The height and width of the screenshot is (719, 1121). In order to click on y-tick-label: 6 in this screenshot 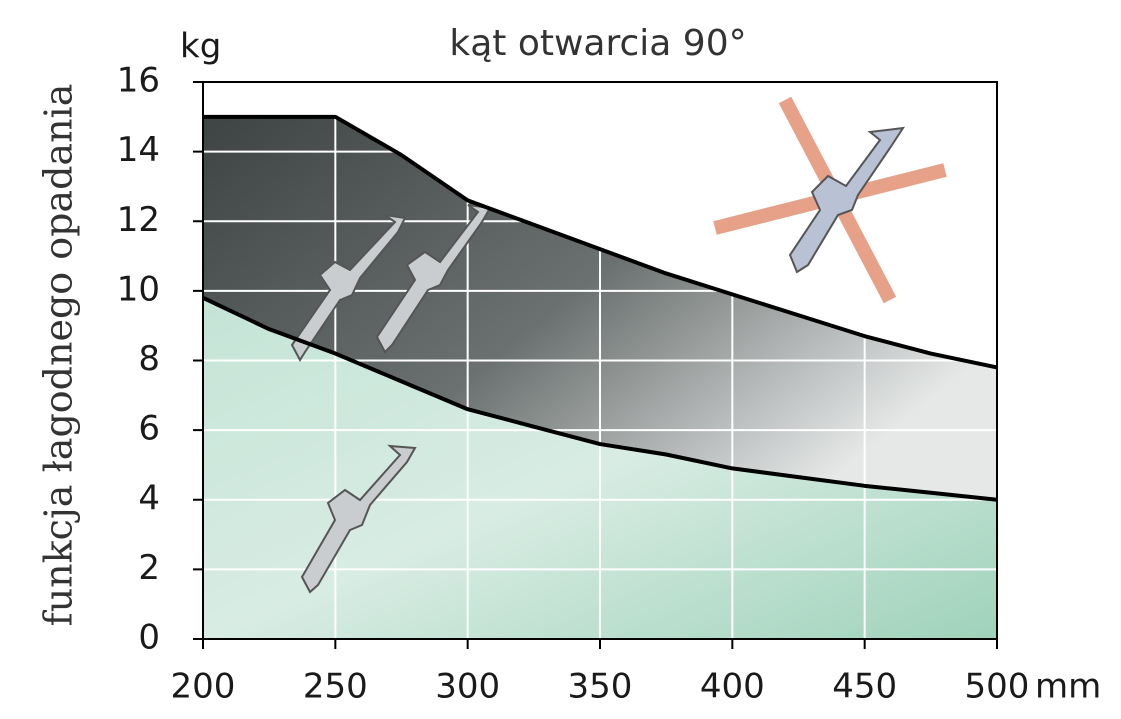, I will do `click(149, 429)`.